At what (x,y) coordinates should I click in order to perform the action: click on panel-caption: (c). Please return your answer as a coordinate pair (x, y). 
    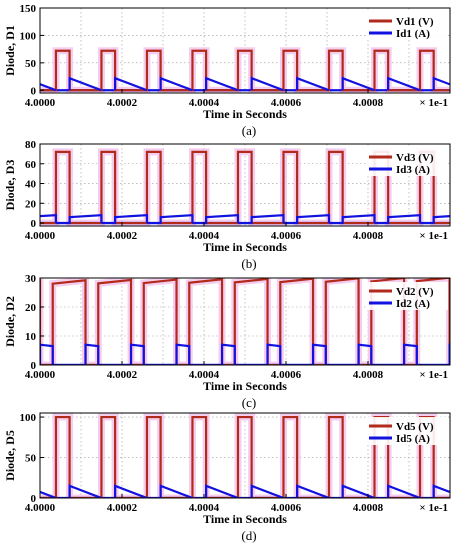
    Looking at the image, I should click on (249, 402).